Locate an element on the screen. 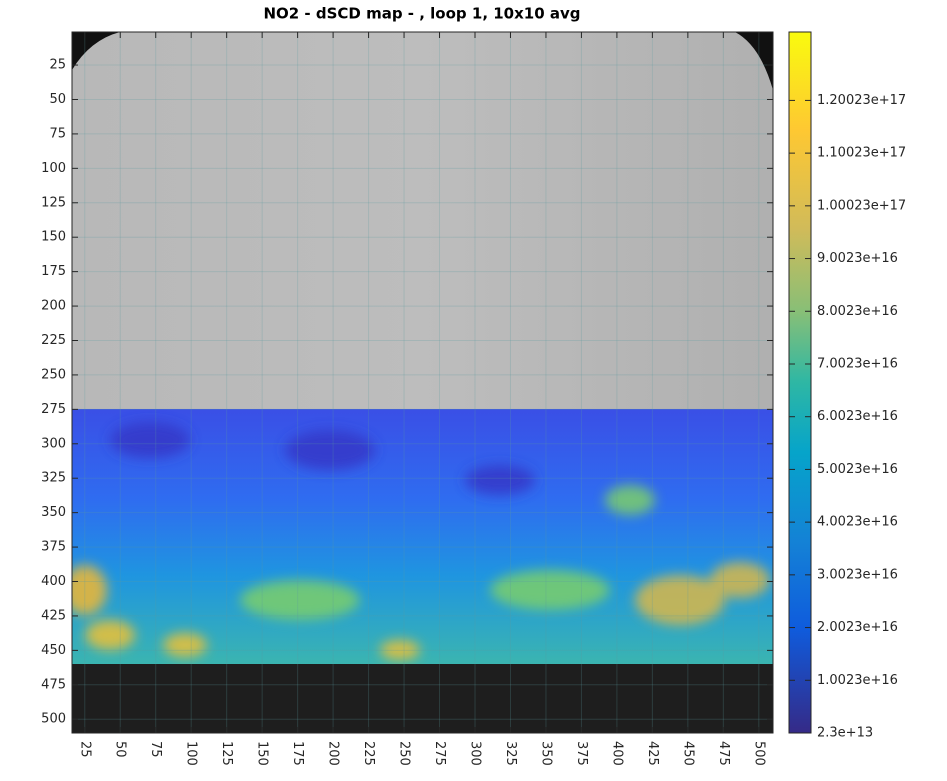 The width and height of the screenshot is (947, 781). colorbar-tick-label: 9.0023e+16 is located at coordinates (857, 258).